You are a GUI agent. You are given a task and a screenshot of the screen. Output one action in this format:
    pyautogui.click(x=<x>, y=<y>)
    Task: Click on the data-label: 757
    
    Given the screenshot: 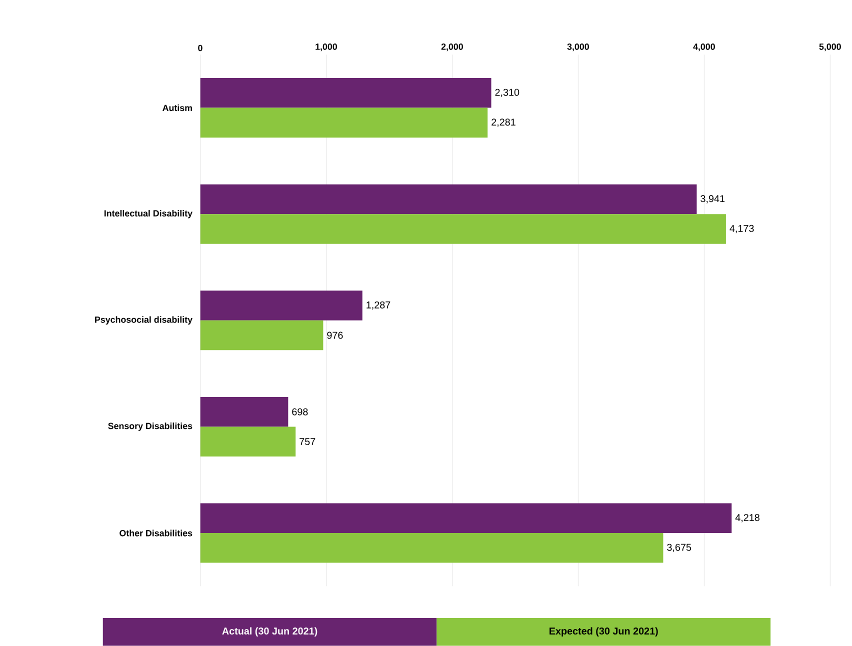 What is the action you would take?
    pyautogui.click(x=308, y=442)
    